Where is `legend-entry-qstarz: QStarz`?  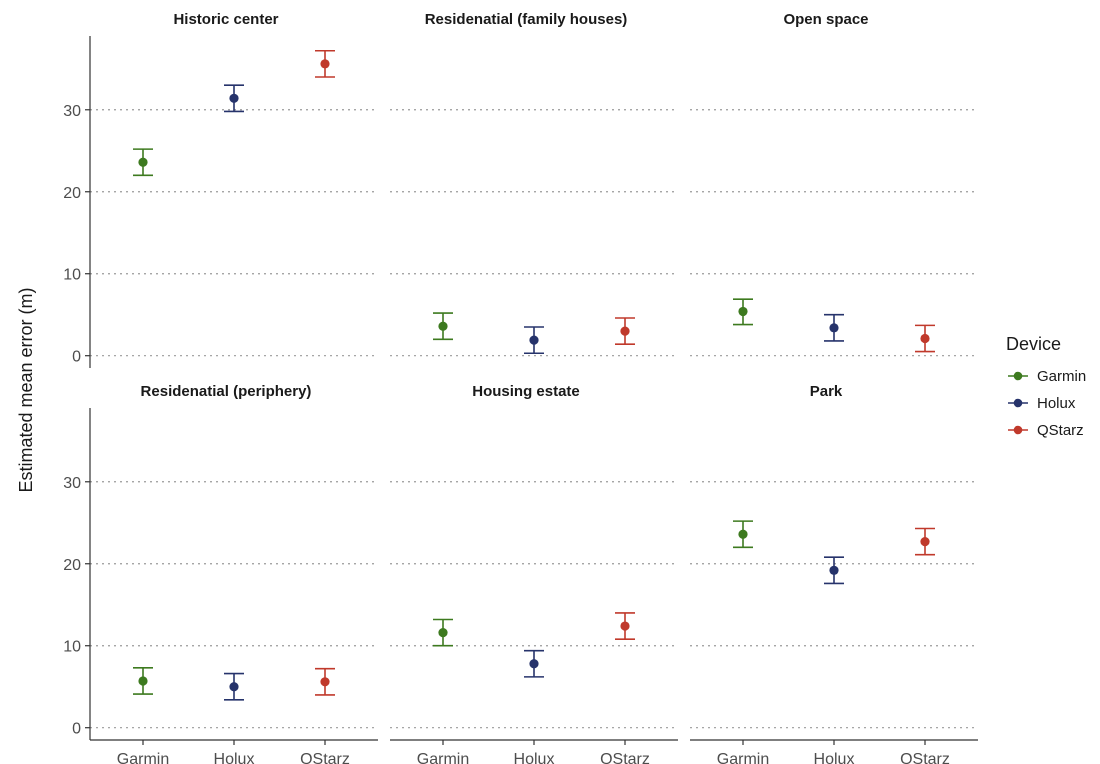 legend-entry-qstarz: QStarz is located at coordinates (1046, 430).